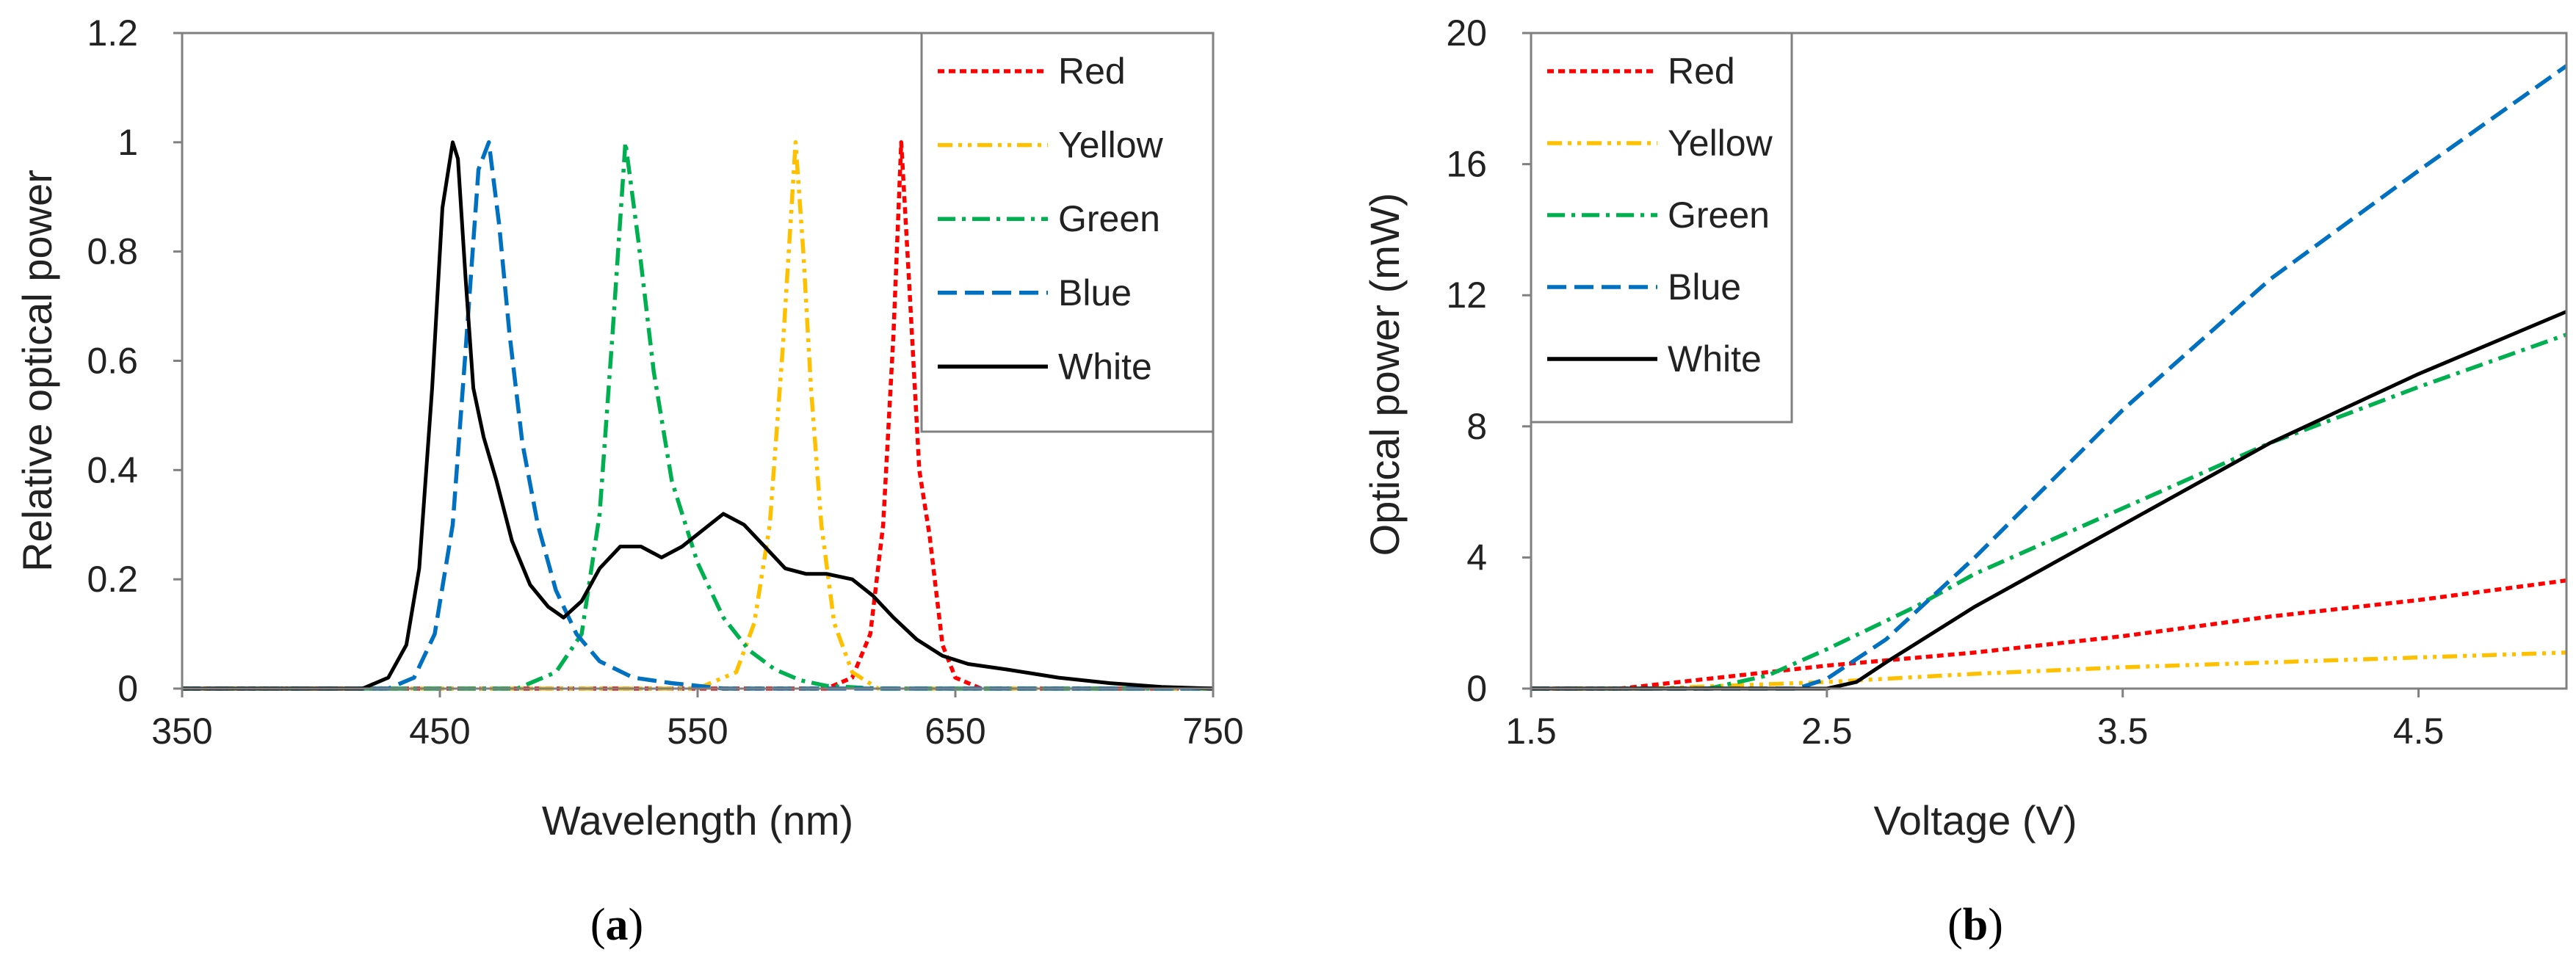 This screenshot has height=969, width=2576. What do you see at coordinates (1476, 426) in the screenshot?
I see `chart-b-ytick-label: 8` at bounding box center [1476, 426].